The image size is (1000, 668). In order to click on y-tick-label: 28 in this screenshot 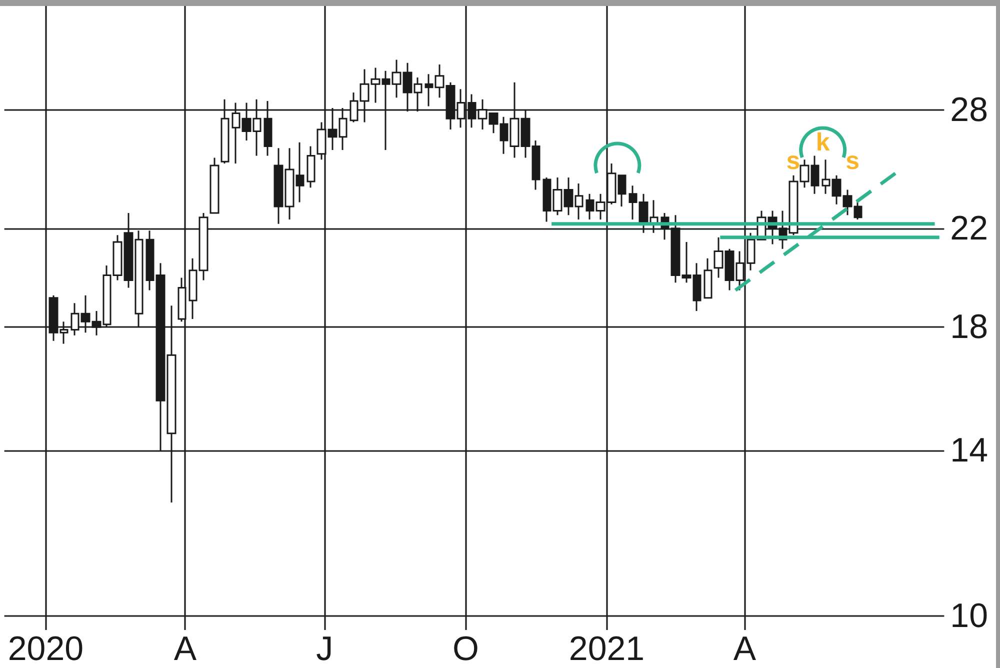, I will do `click(969, 109)`.